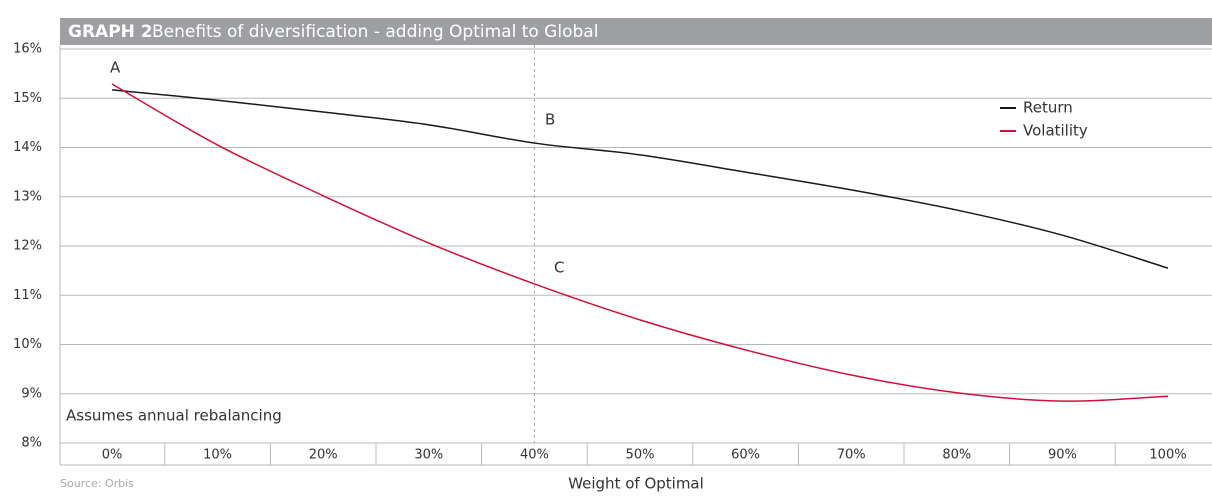 The height and width of the screenshot is (497, 1212). I want to click on y-tick-label: 9%, so click(31, 393).